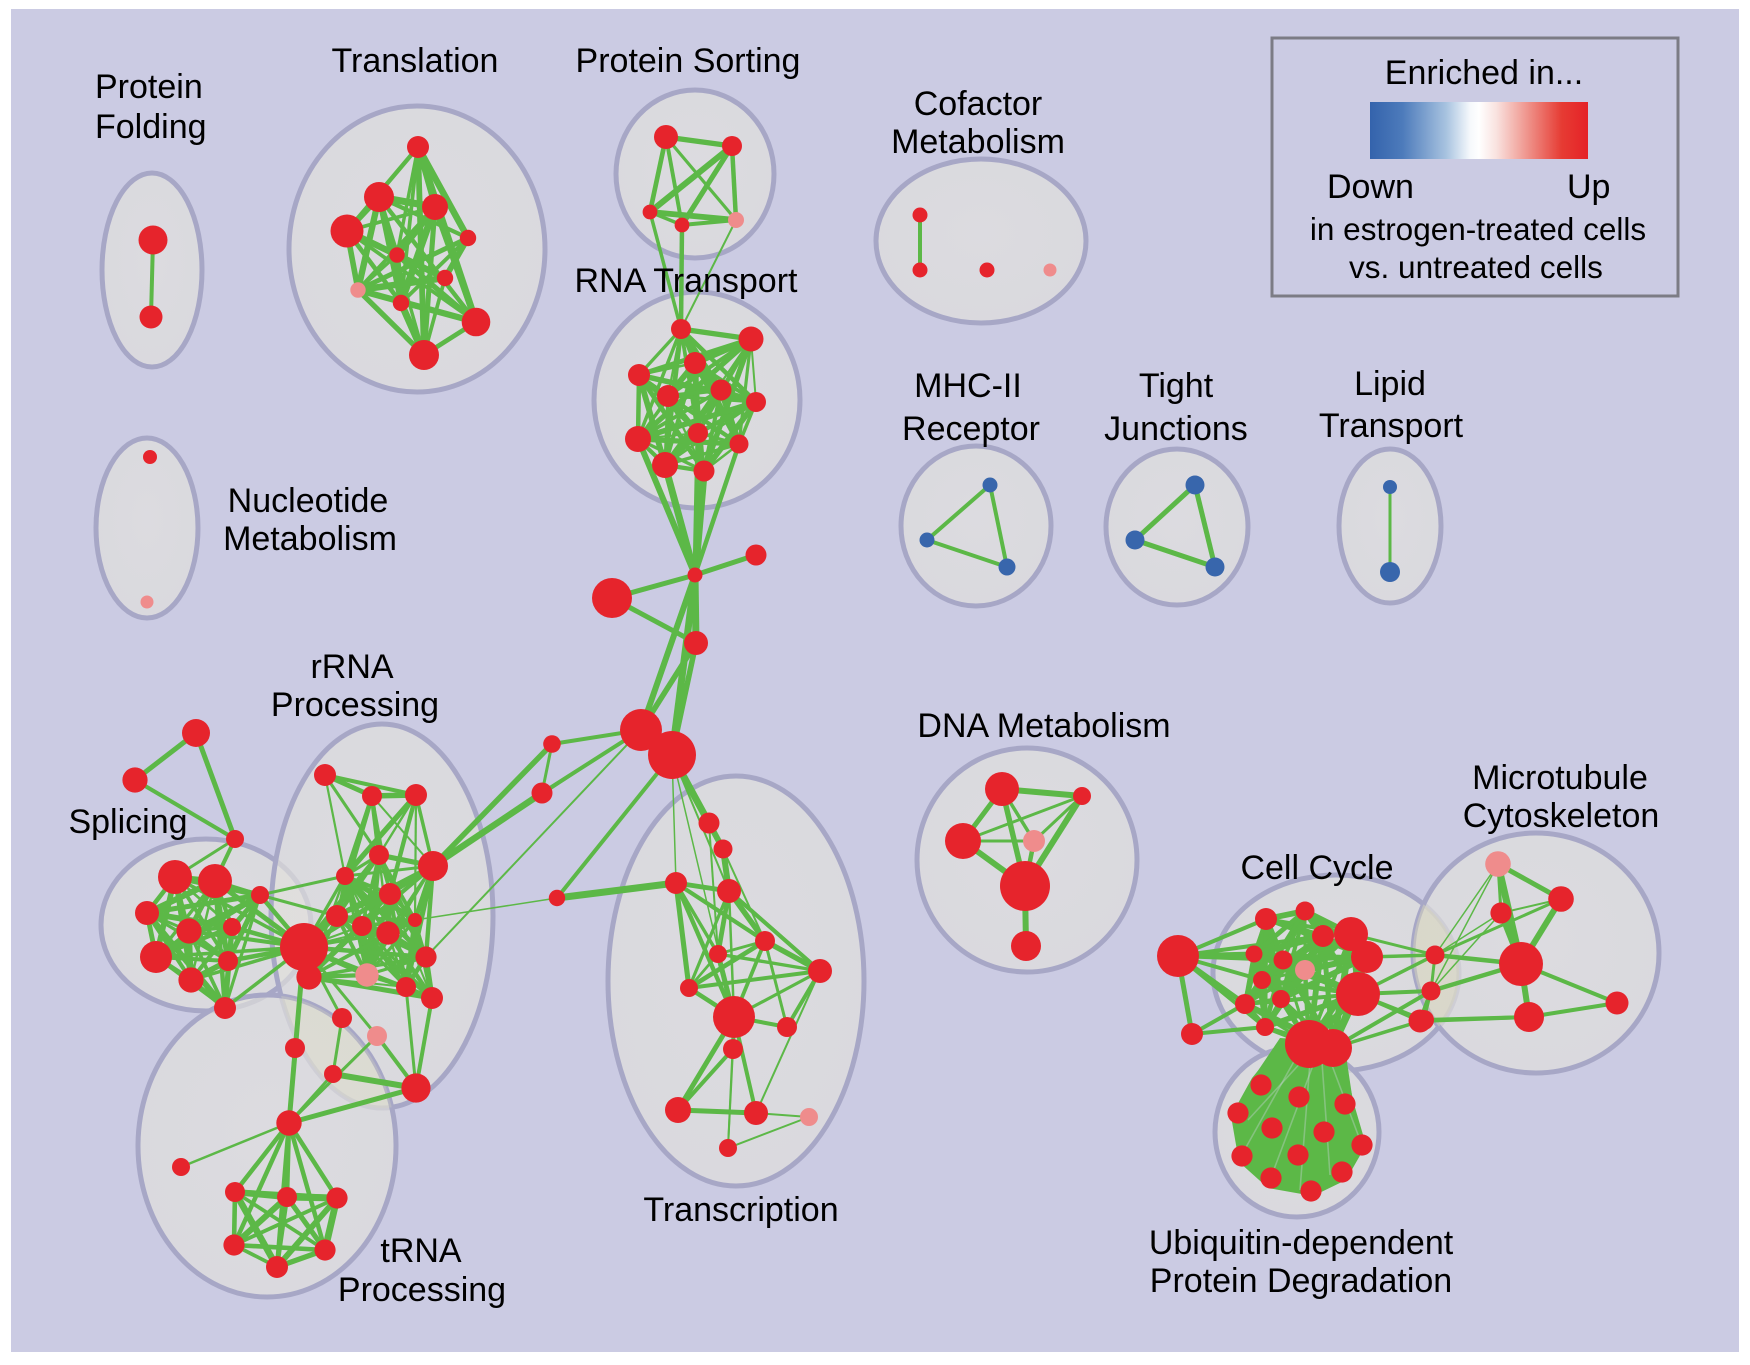  What do you see at coordinates (1316, 868) in the screenshot?
I see `svg-text: Cell Cycle` at bounding box center [1316, 868].